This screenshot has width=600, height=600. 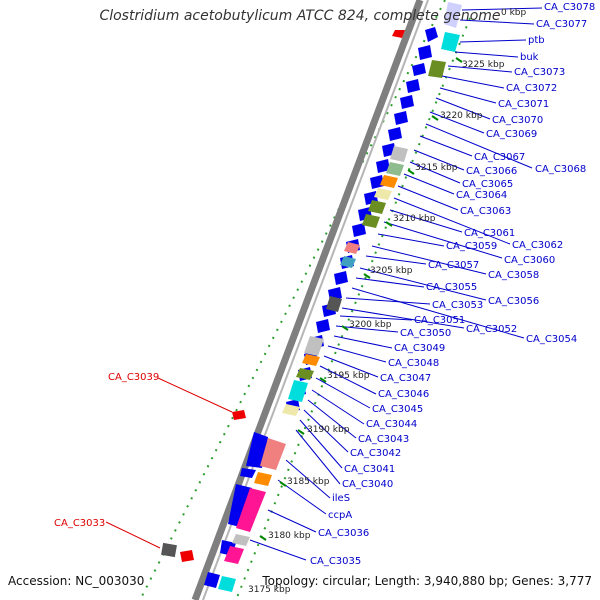 I want to click on tick-label: 0 kbp, so click(x=514, y=13).